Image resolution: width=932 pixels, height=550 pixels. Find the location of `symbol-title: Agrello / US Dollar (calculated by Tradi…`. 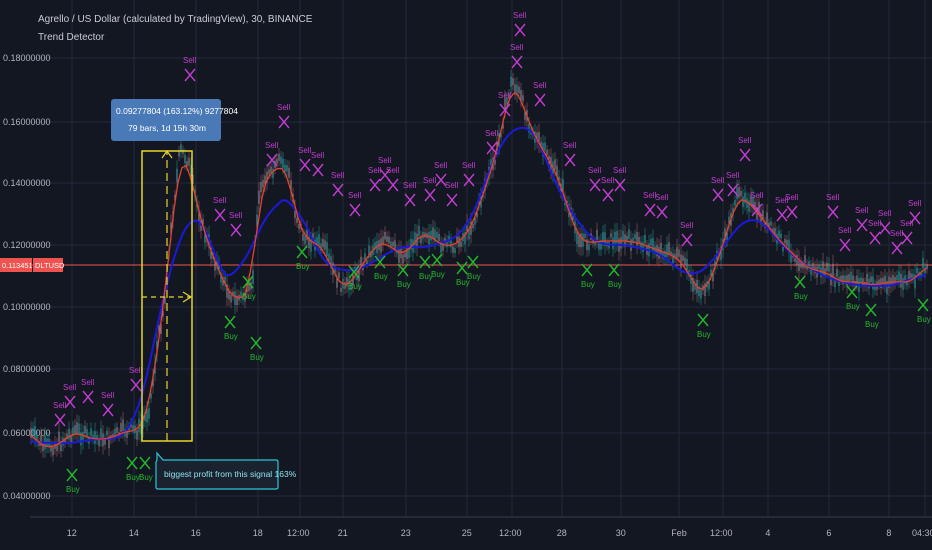

symbol-title: Agrello / US Dollar (calculated by Tradi… is located at coordinates (175, 19).